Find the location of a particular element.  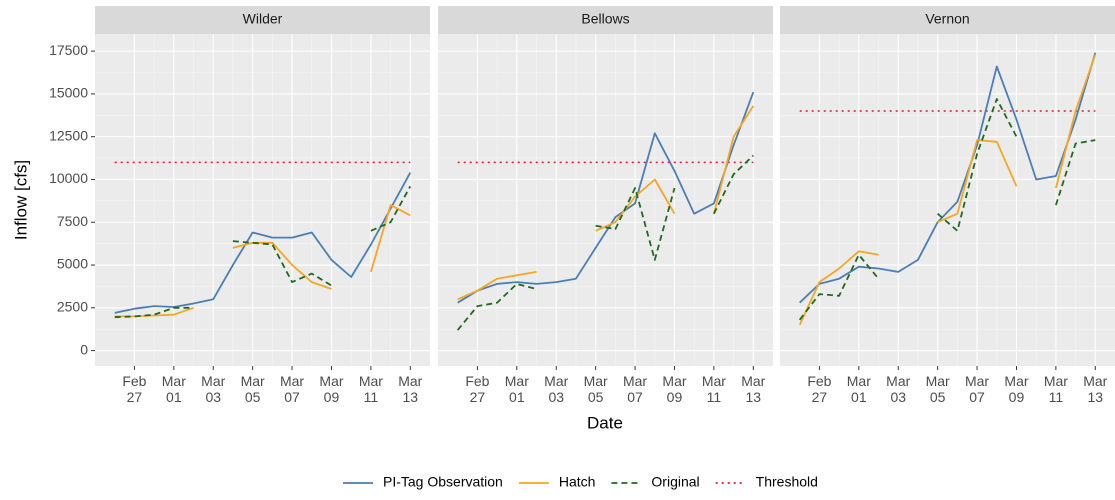

y-axis-title: Inflow [cfs] is located at coordinates (20, 200).